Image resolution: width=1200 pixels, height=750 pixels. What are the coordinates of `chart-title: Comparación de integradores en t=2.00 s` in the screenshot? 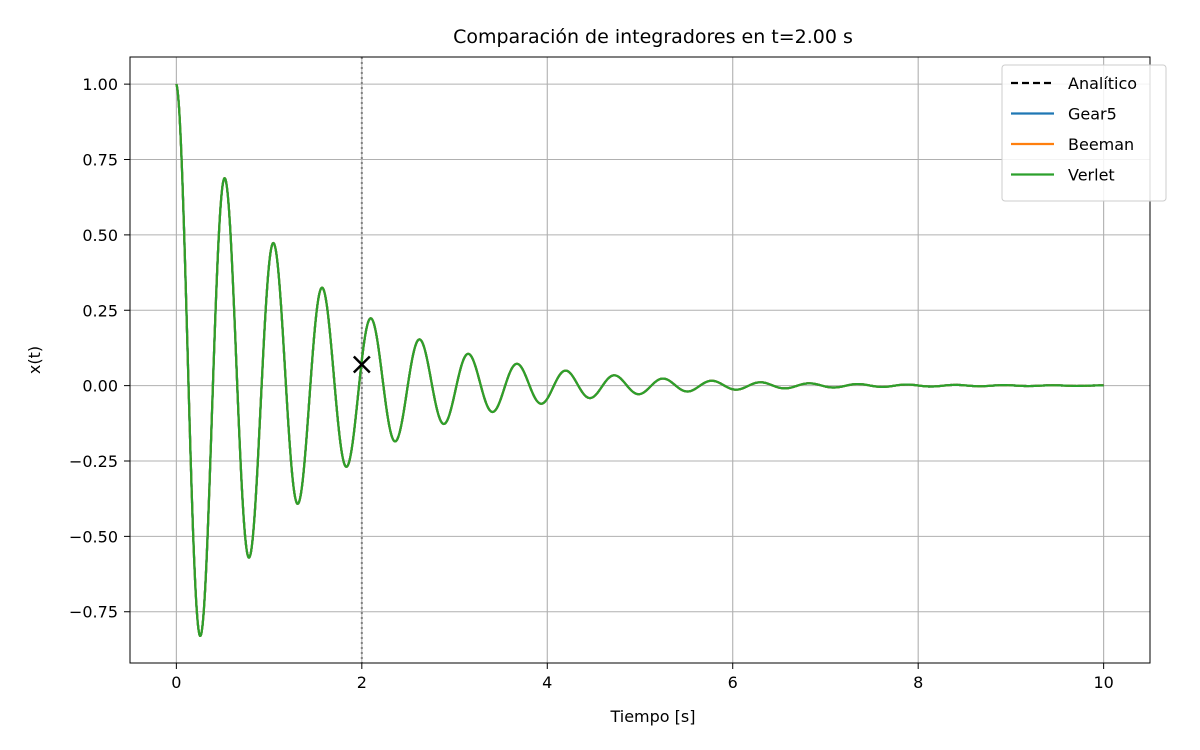 It's located at (653, 37).